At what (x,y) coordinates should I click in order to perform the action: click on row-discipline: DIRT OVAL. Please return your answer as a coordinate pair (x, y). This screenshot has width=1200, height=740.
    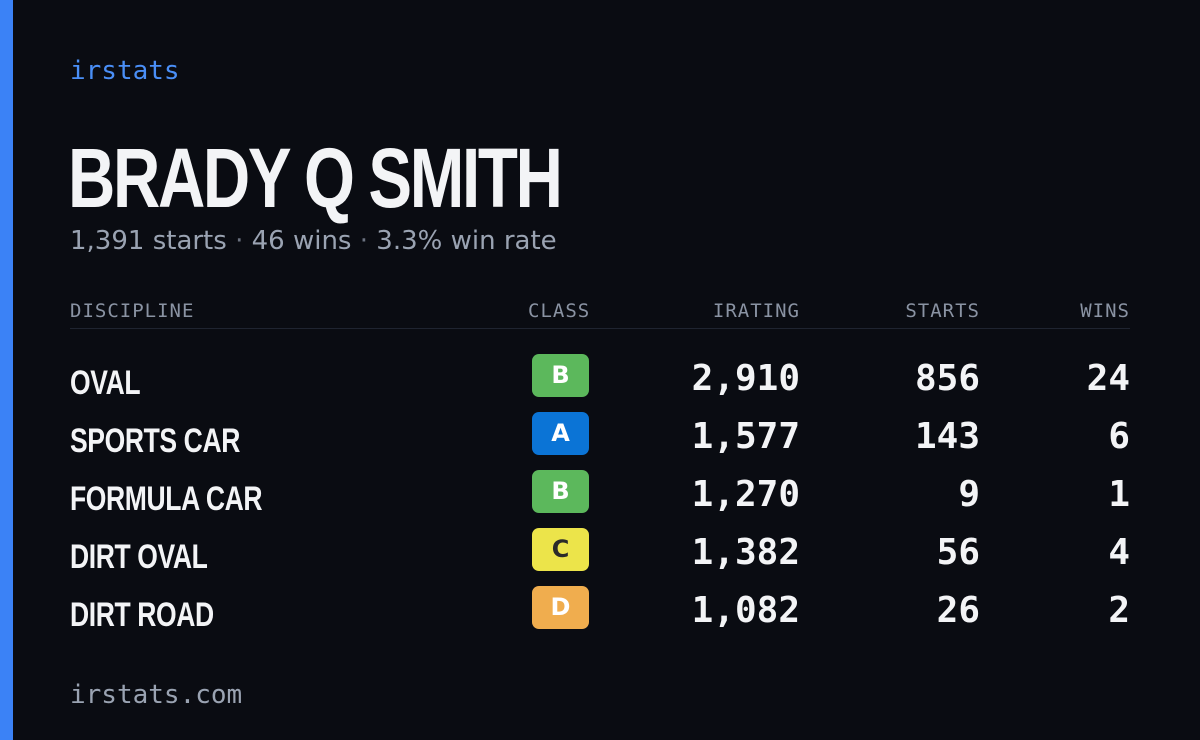
    Looking at the image, I should click on (139, 557).